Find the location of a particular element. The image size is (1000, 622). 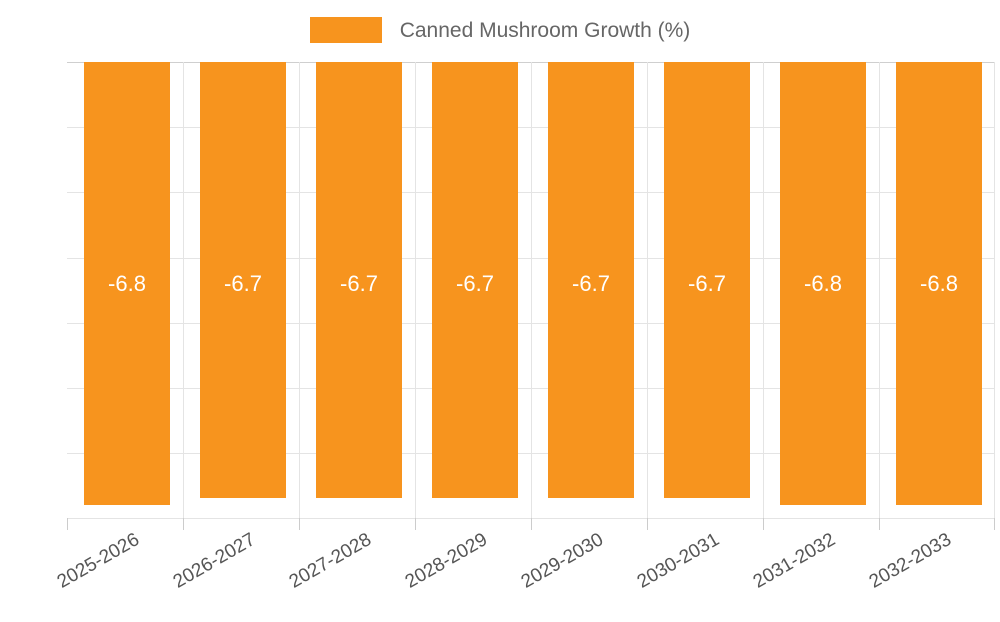

chart-legend: Canned Mushroom Growth (%) is located at coordinates (500, 30).